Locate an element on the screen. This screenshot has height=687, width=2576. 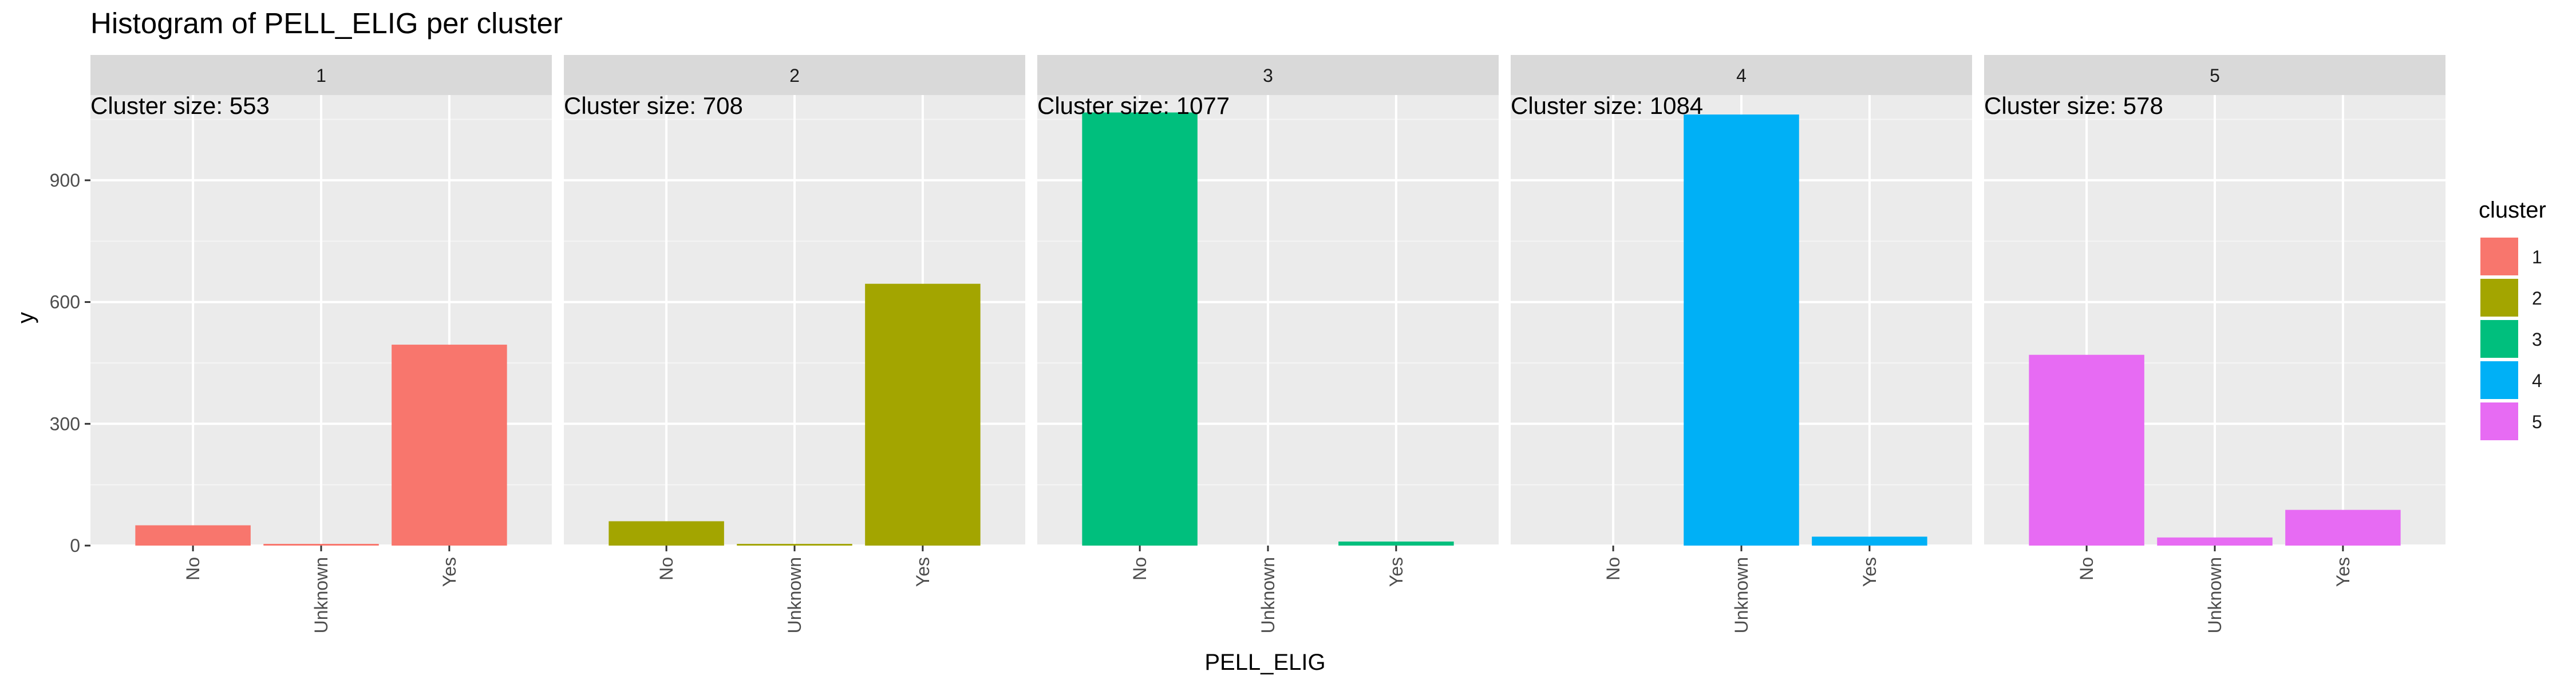
bar-cluster-1-no is located at coordinates (193, 535).